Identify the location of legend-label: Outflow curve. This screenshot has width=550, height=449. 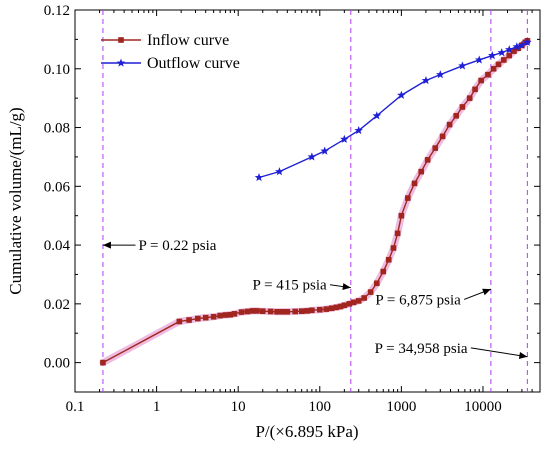
(193, 63).